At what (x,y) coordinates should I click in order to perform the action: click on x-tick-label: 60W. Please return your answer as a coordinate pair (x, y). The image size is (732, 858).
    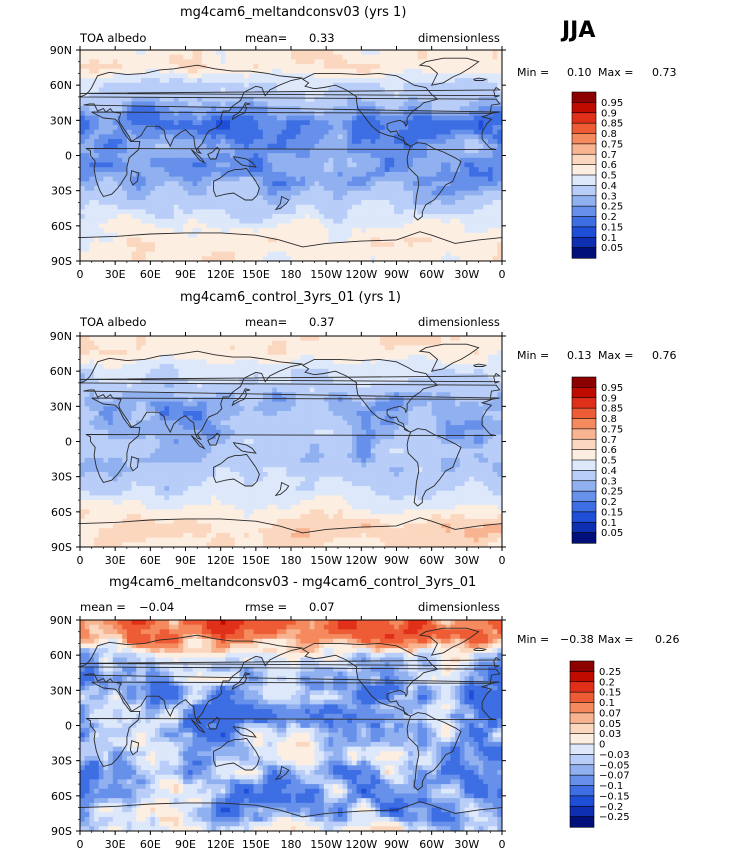
    Looking at the image, I should click on (431, 274).